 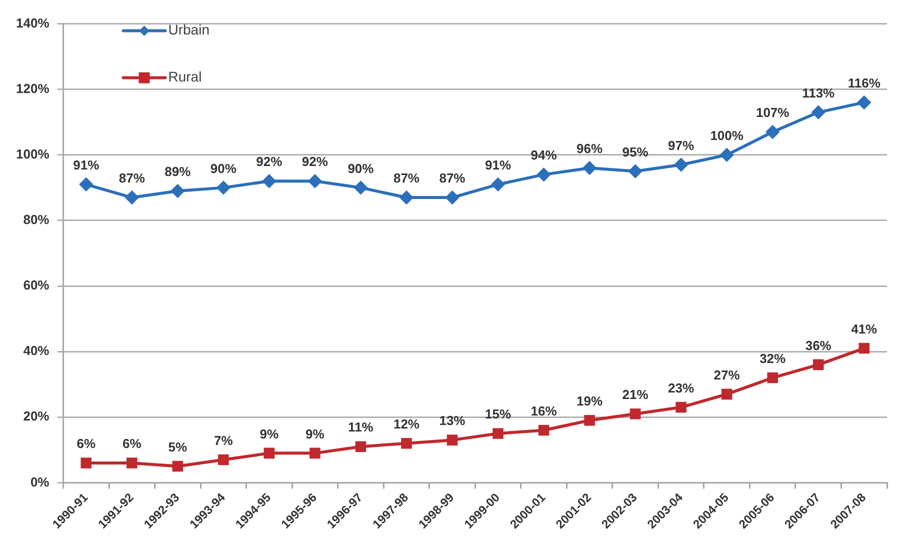 I want to click on data-label: 94%, so click(x=544, y=155).